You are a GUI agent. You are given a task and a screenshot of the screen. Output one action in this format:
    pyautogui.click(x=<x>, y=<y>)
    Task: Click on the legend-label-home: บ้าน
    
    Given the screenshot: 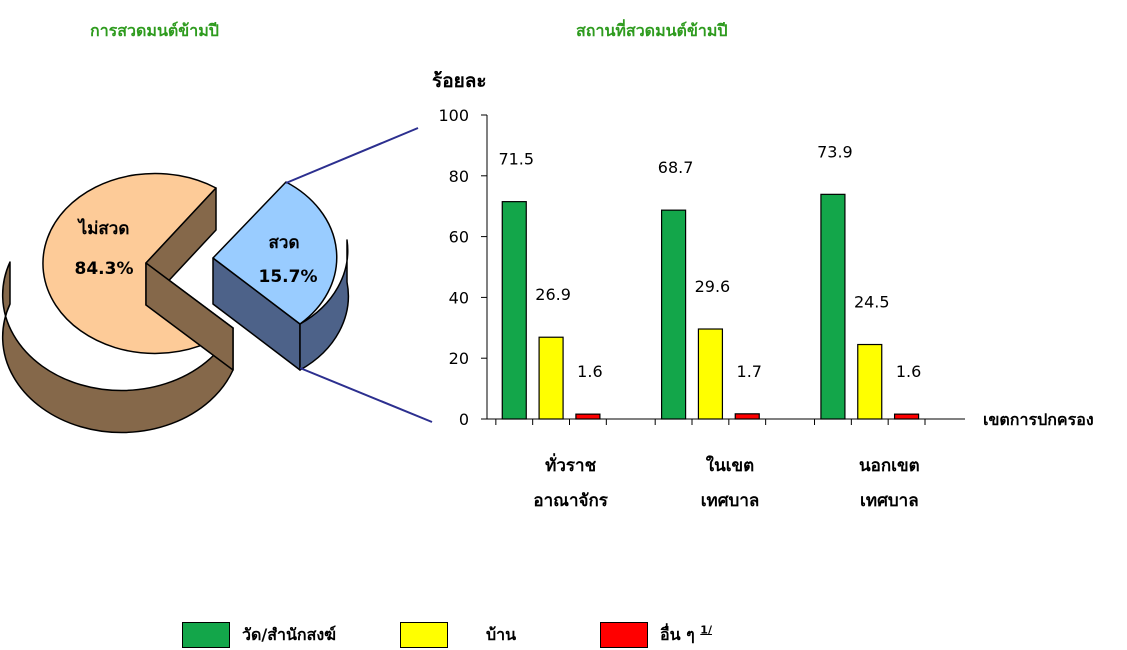 What is the action you would take?
    pyautogui.click(x=501, y=634)
    